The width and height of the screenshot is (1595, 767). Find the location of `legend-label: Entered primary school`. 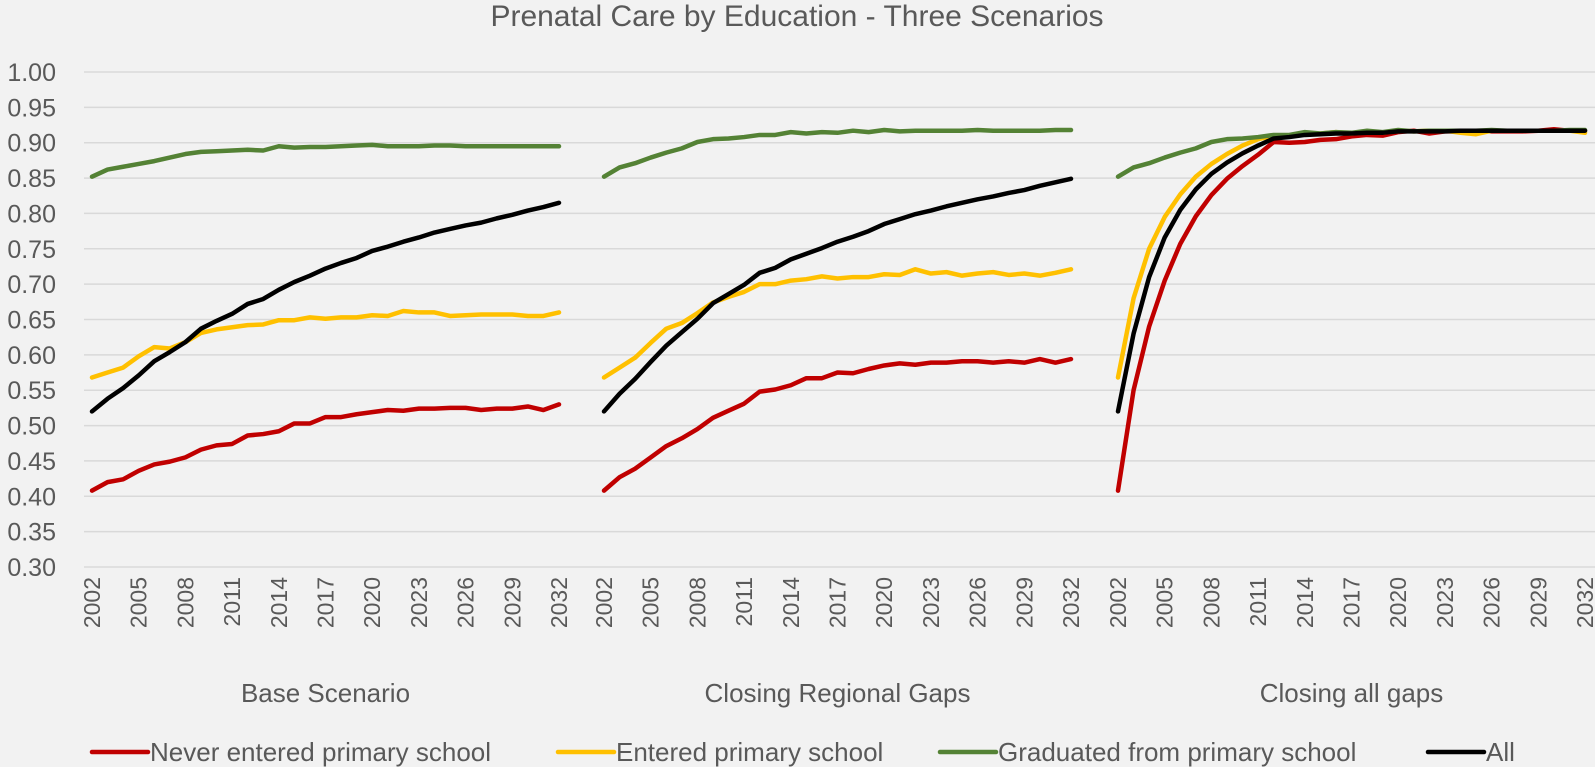

legend-label: Entered primary school is located at coordinates (749, 752).